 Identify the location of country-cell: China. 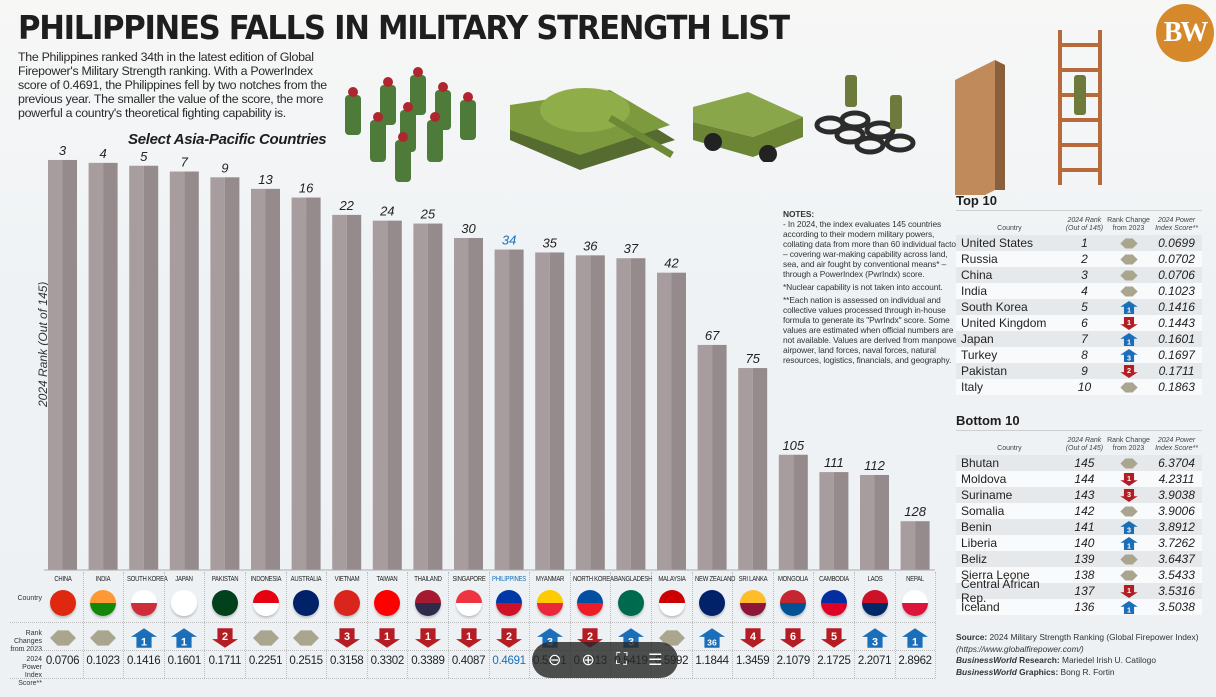
(977, 275).